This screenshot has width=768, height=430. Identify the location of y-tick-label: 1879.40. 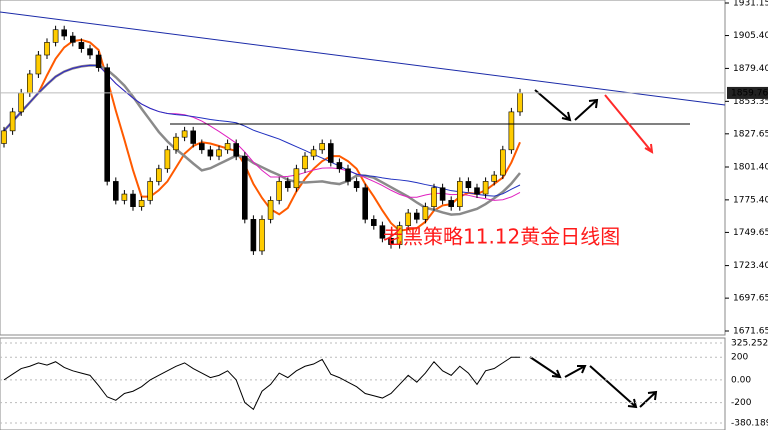
(750, 69).